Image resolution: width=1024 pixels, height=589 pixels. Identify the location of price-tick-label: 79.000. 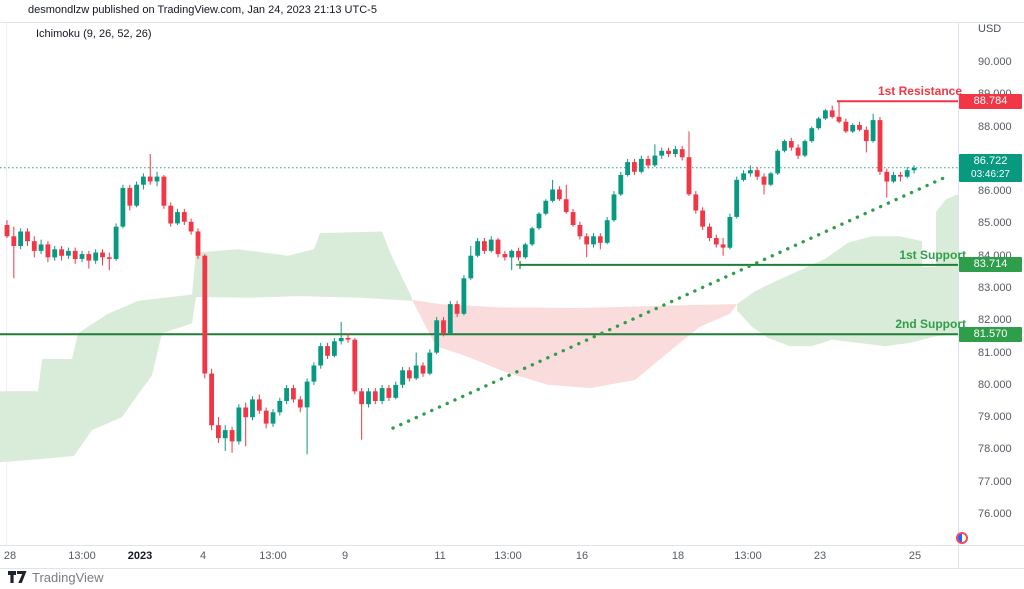
(995, 417).